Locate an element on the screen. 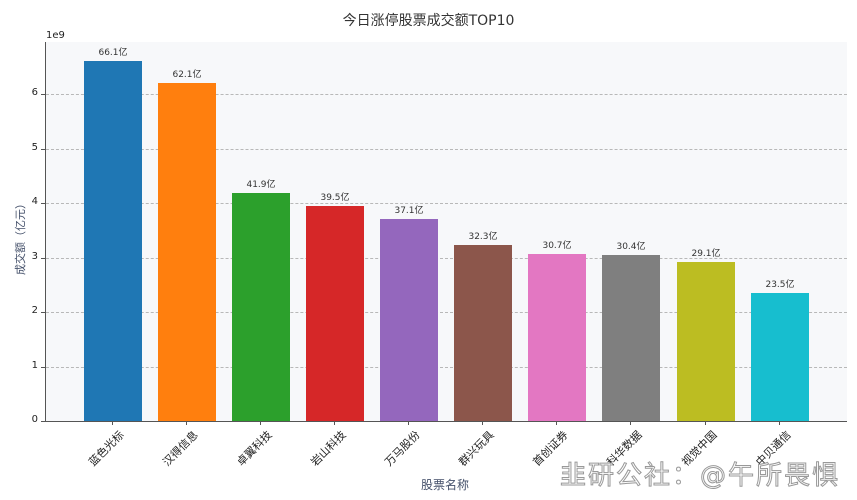  y-tick-label: 3 is located at coordinates (34, 256).